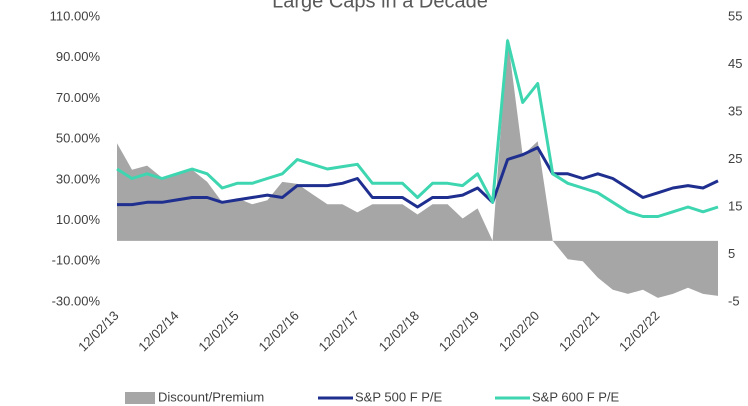  I want to click on x-tick-label: 12/02/14, so click(158, 331).